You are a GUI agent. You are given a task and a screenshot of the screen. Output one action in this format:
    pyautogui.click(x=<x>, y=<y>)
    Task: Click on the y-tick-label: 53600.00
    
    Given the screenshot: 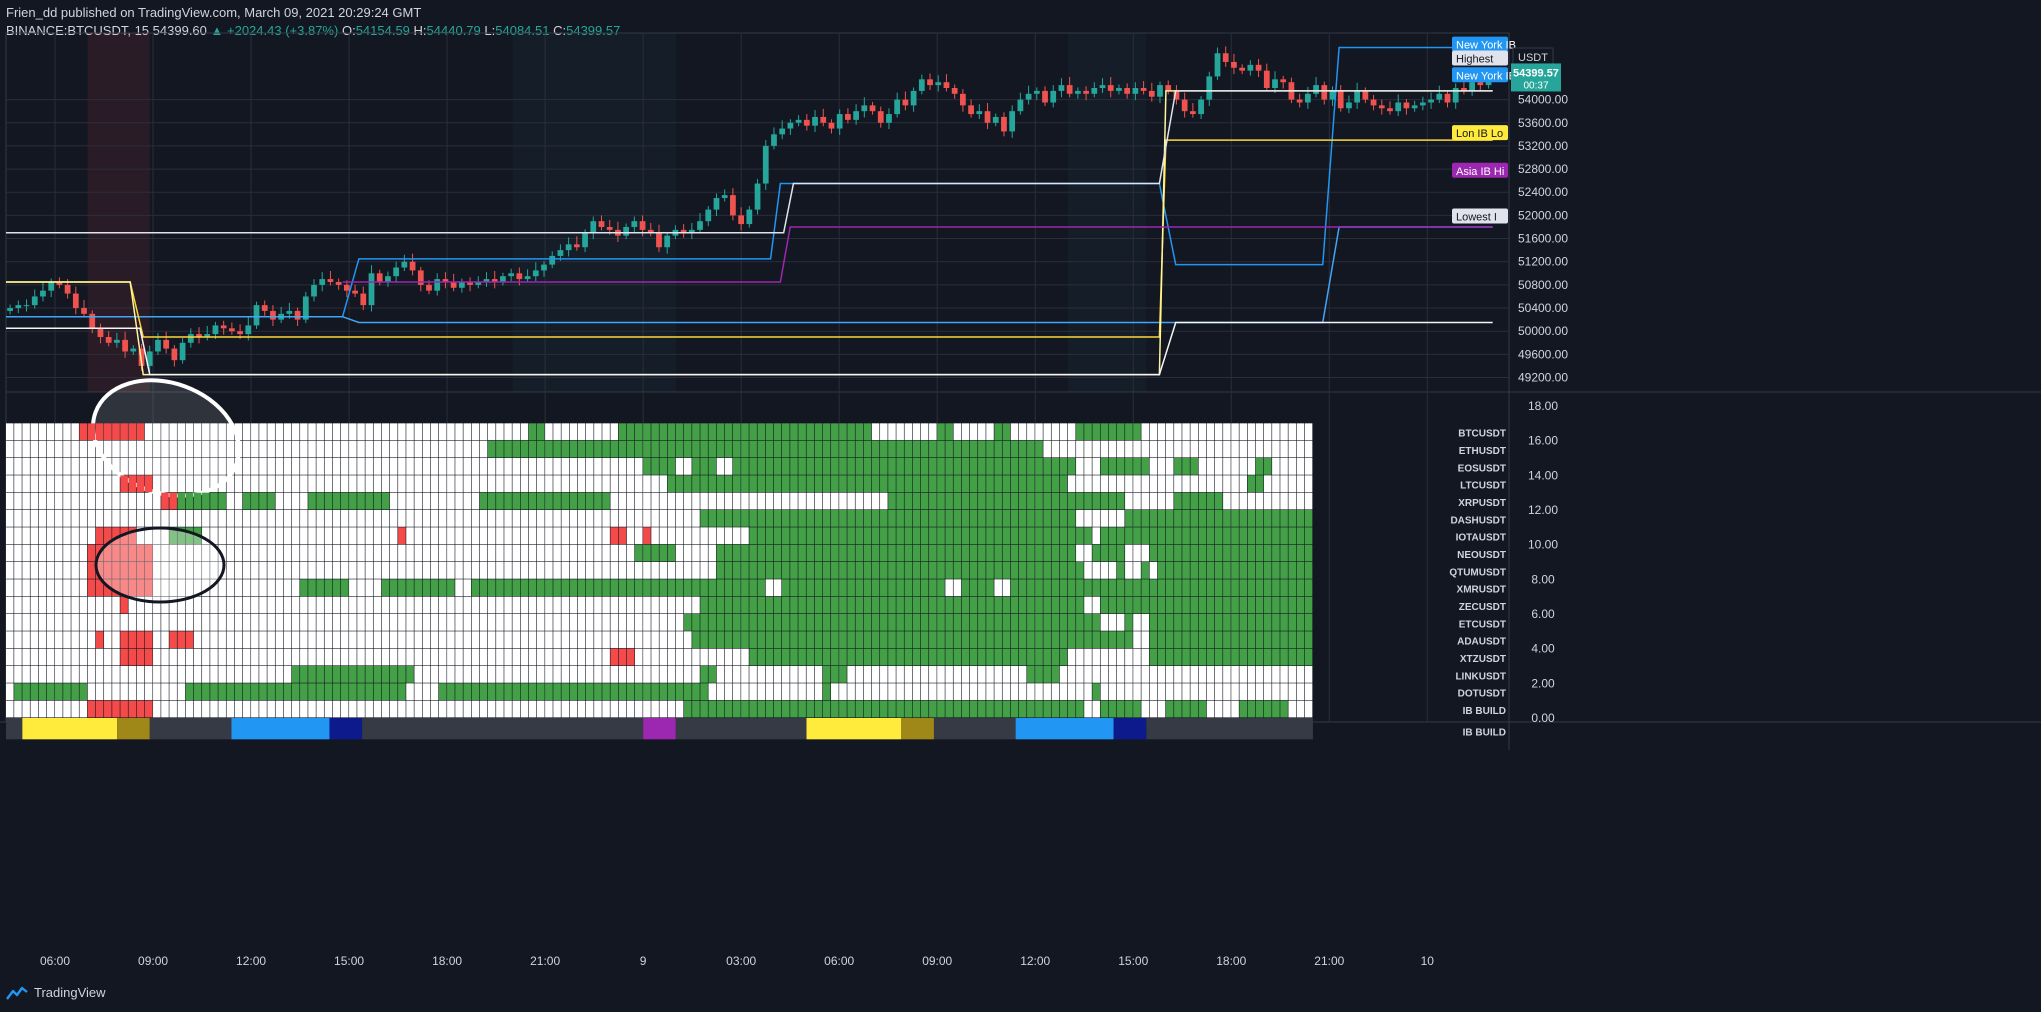 What is the action you would take?
    pyautogui.click(x=1543, y=123)
    